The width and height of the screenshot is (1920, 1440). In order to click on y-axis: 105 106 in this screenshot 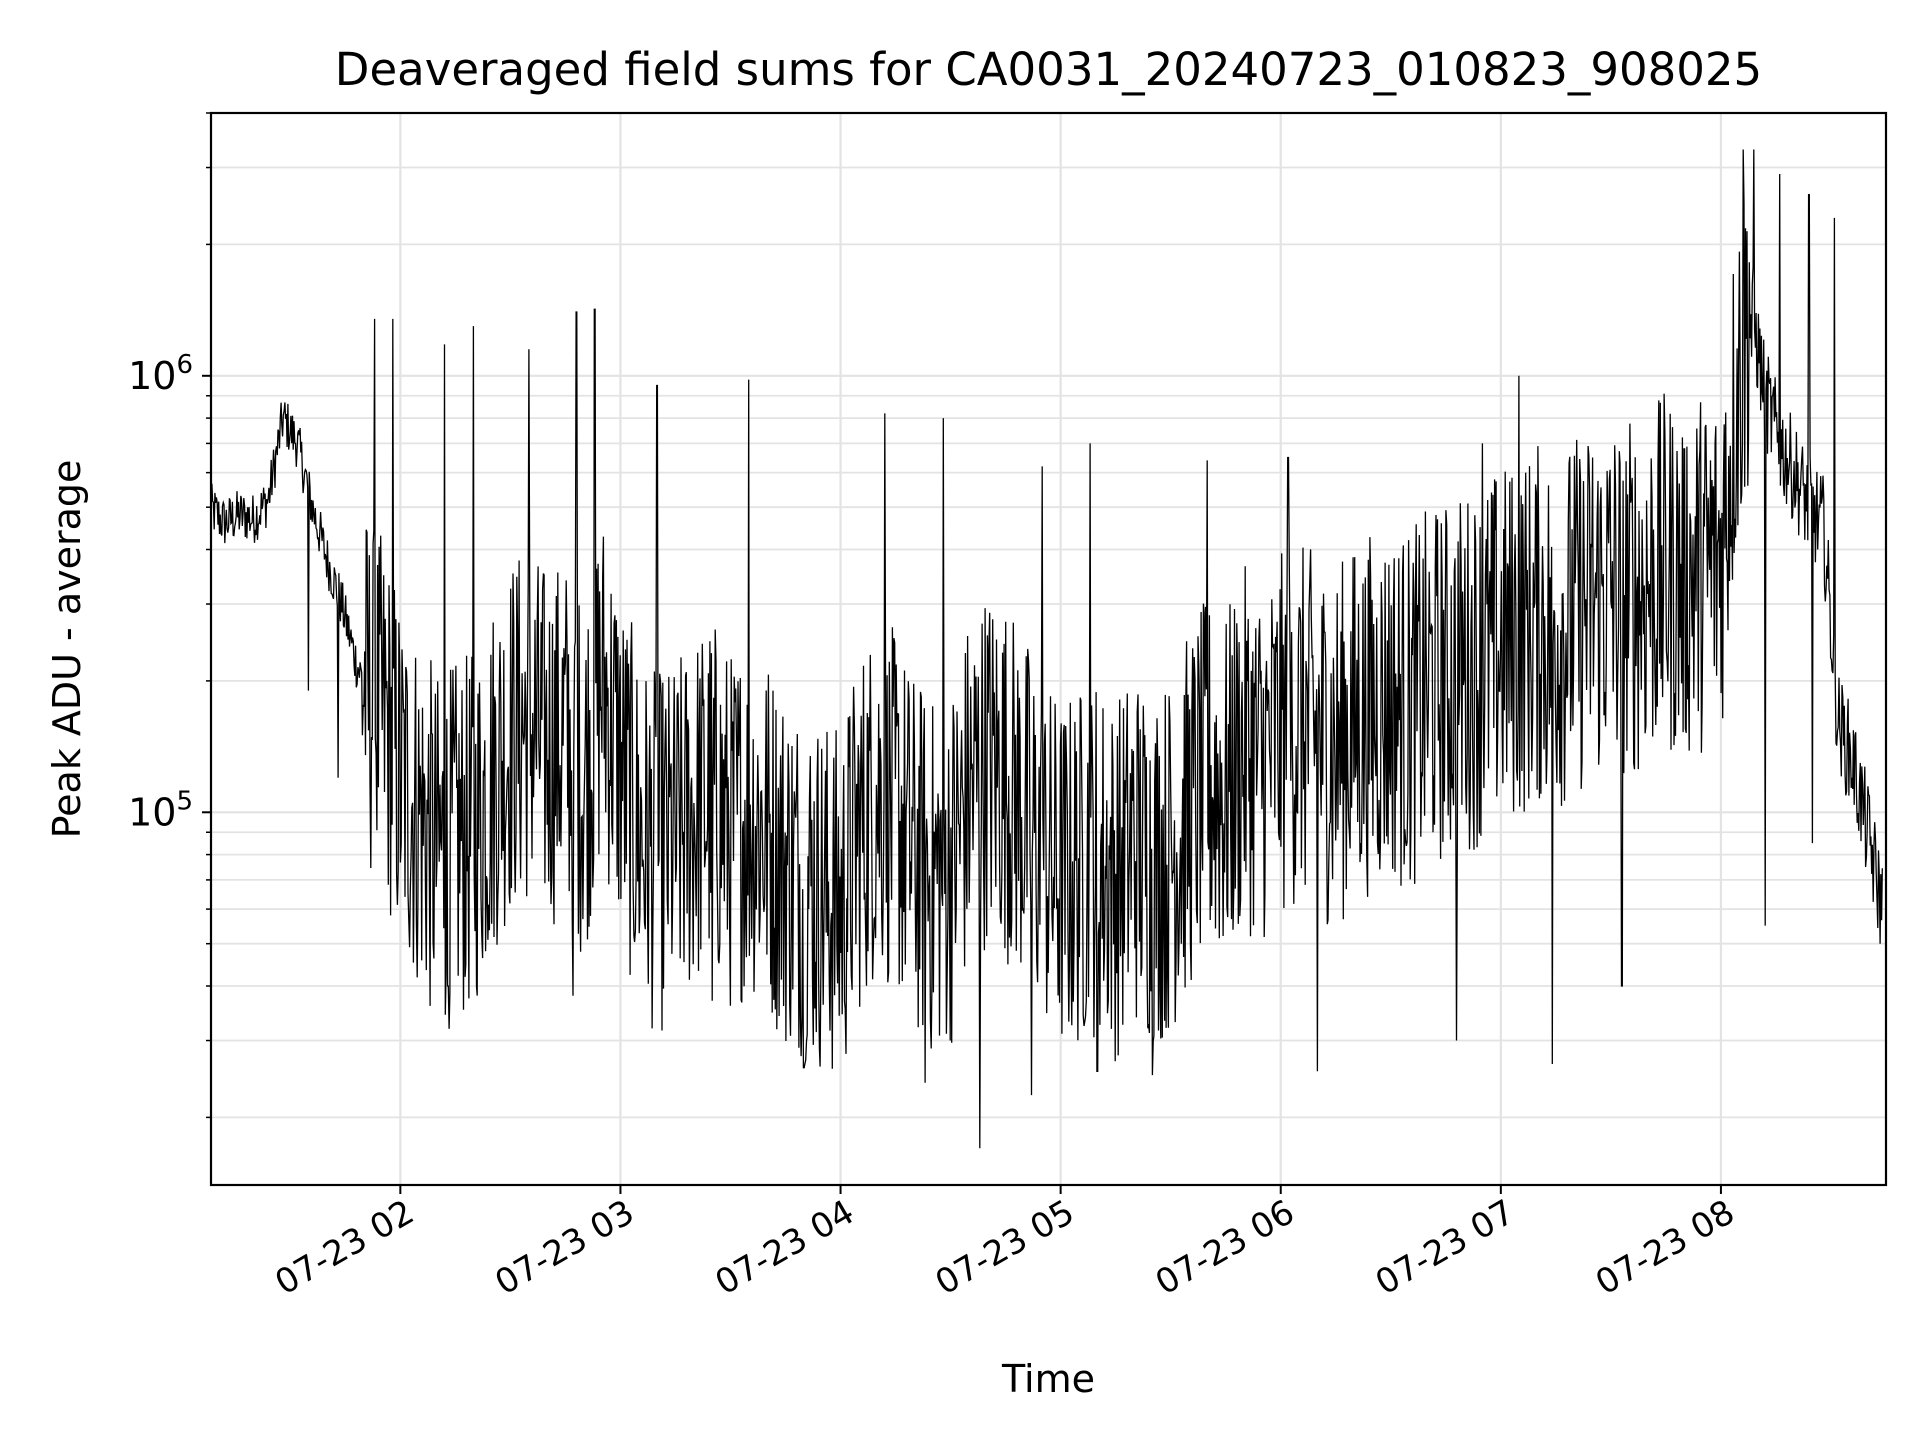, I will do `click(160, 592)`.